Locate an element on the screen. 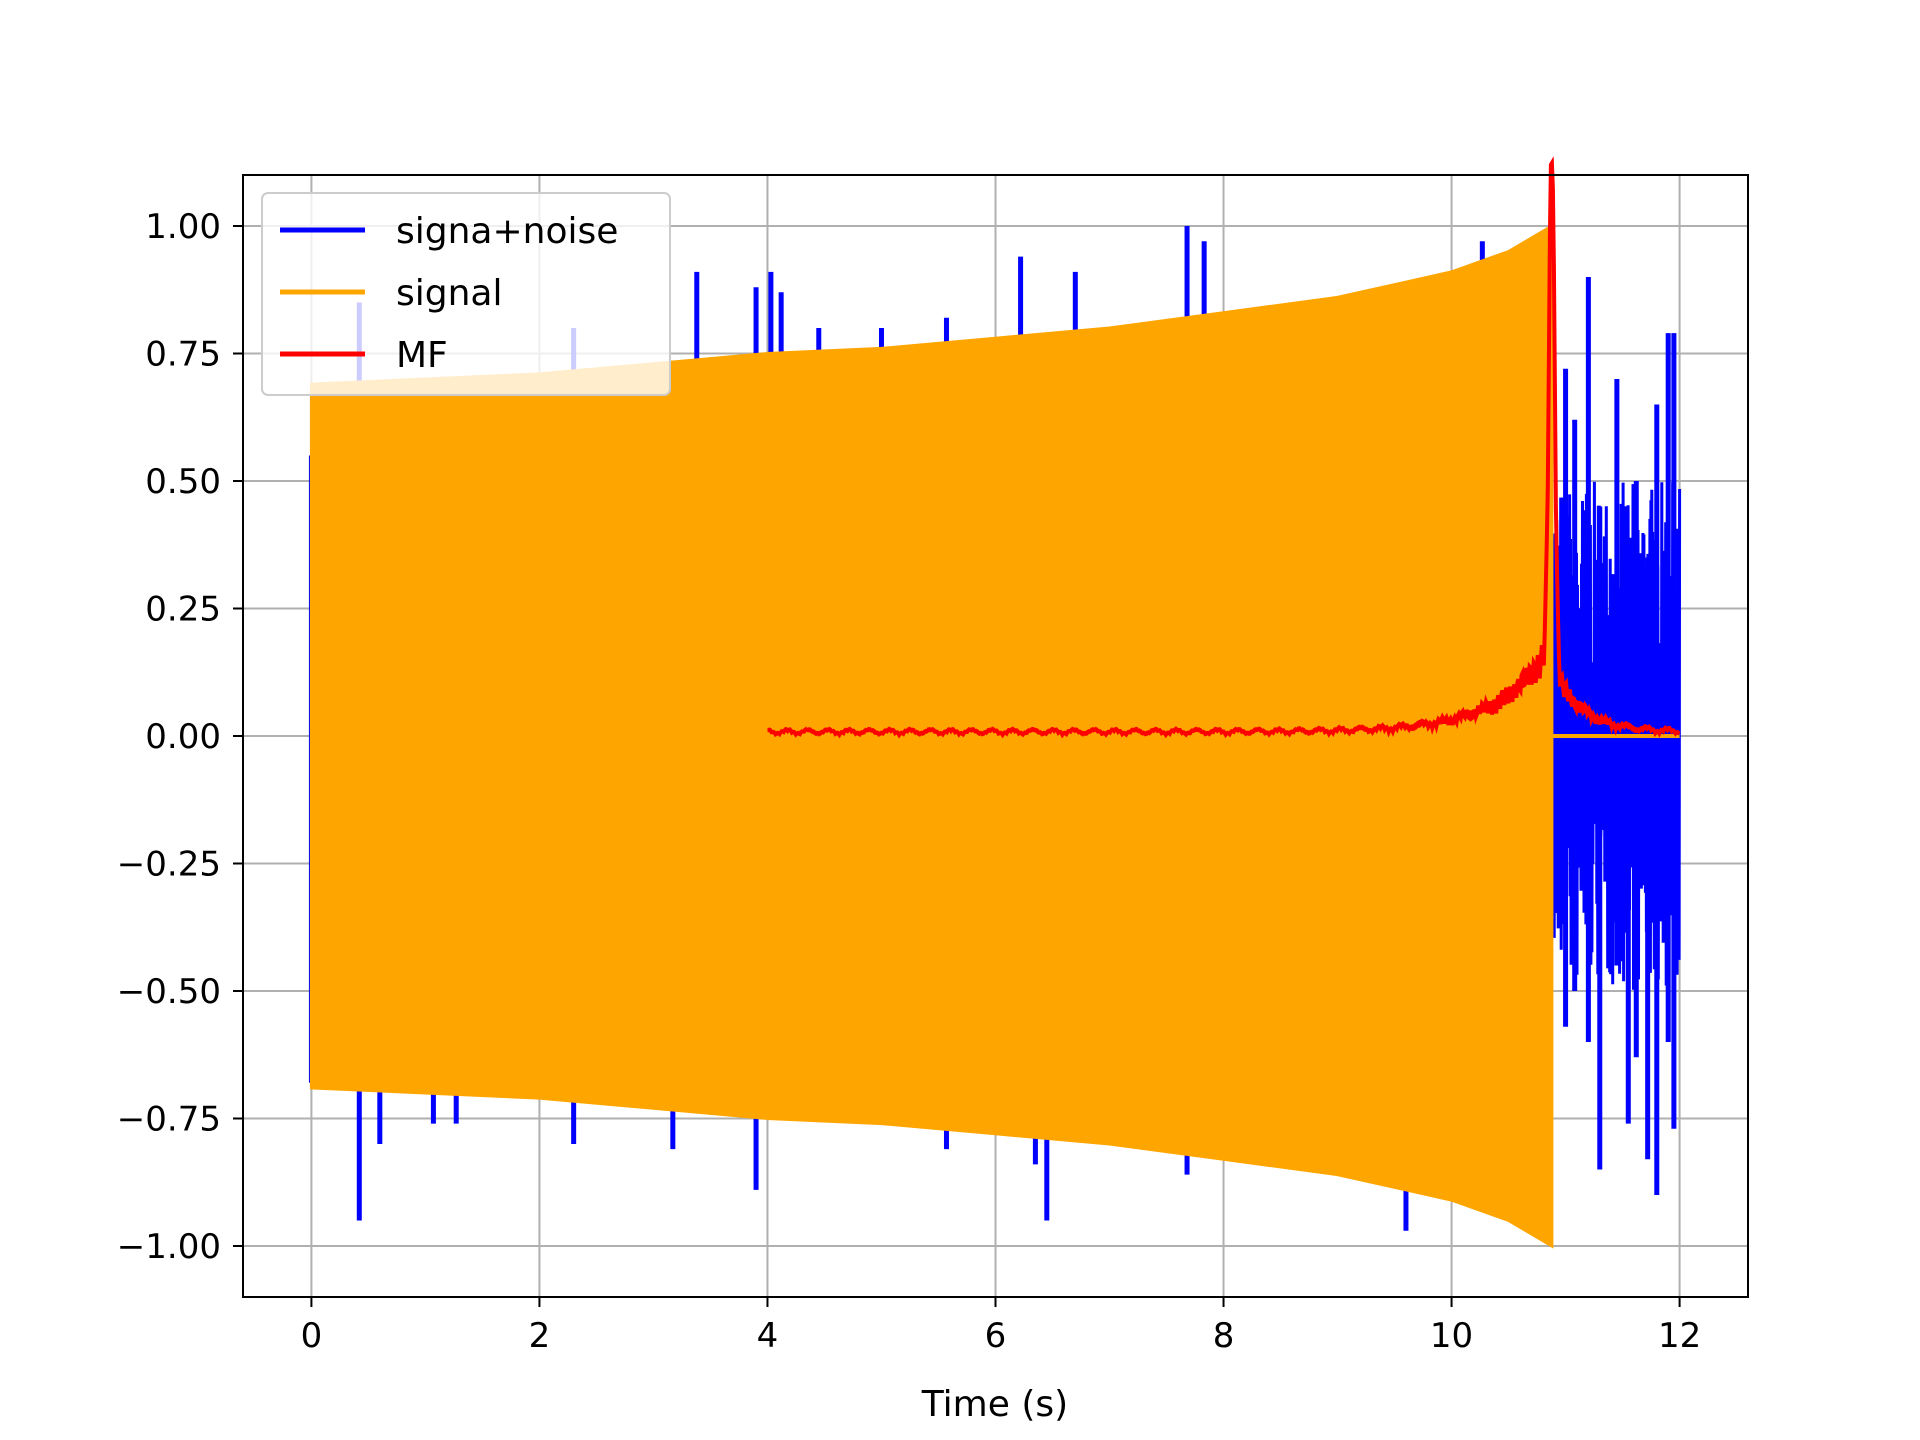  x-axis-label: Time (s) is located at coordinates (994, 1404).